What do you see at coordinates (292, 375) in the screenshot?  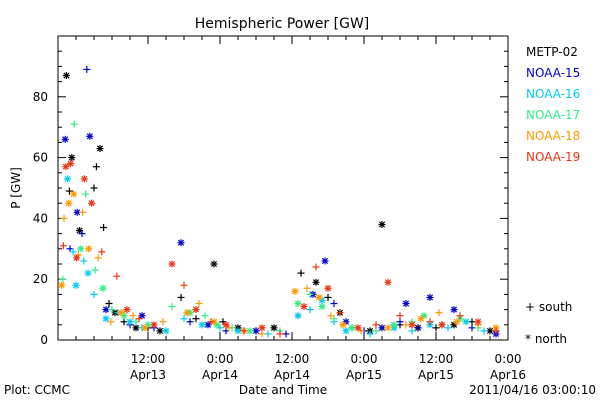 I see `x-tick-label-date: Apr14` at bounding box center [292, 375].